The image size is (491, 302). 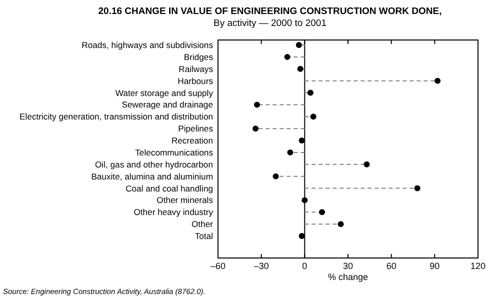 I want to click on y-tick-label: Pipelines, so click(x=195, y=129).